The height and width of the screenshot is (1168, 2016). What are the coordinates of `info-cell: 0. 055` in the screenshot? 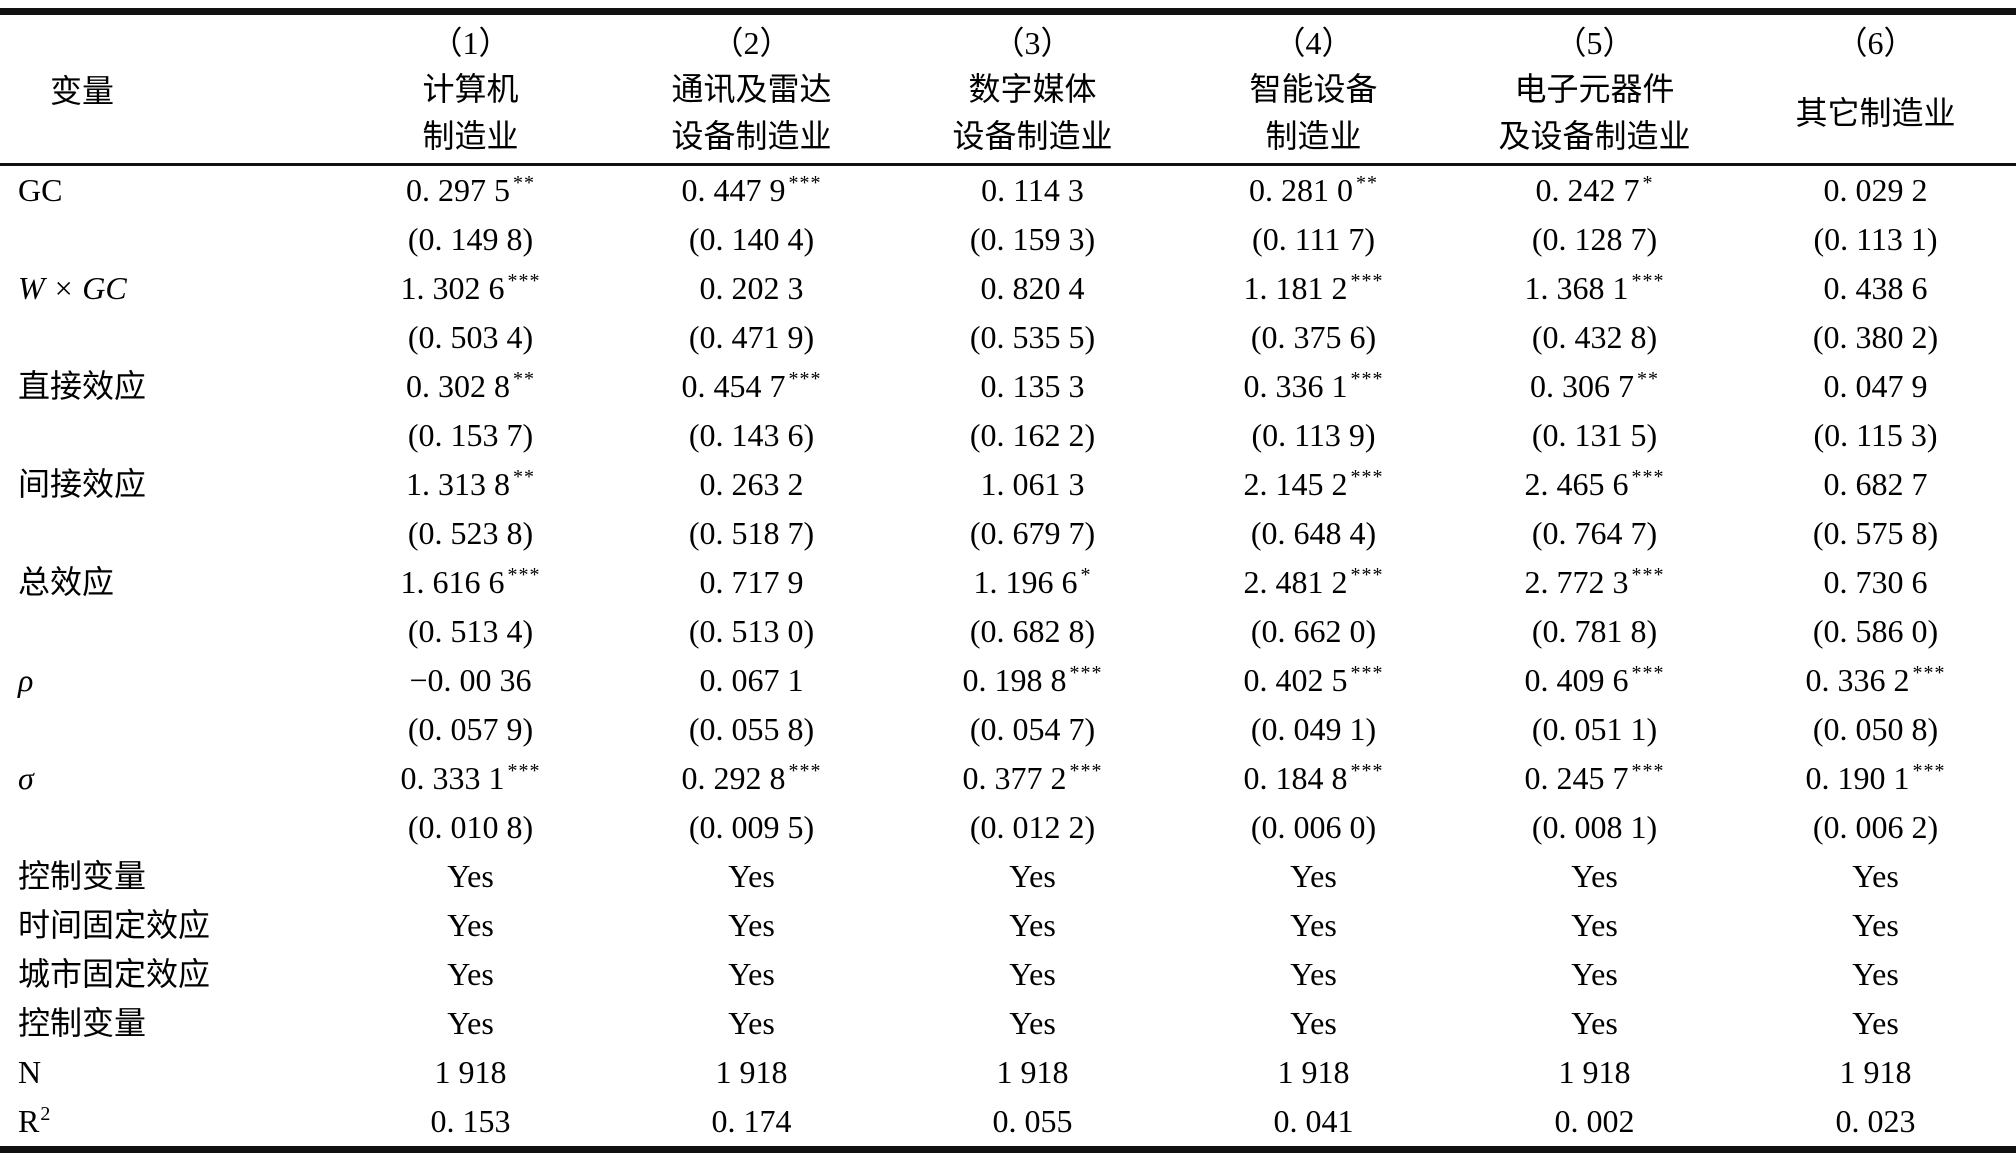 It's located at (1032, 1121).